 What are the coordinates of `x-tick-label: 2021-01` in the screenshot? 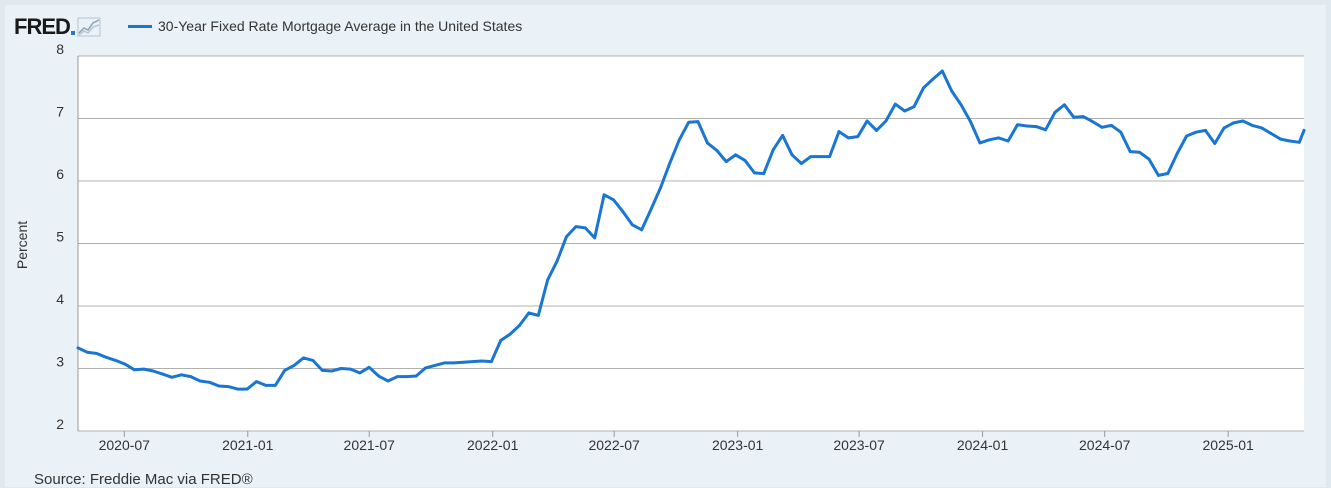 It's located at (248, 445).